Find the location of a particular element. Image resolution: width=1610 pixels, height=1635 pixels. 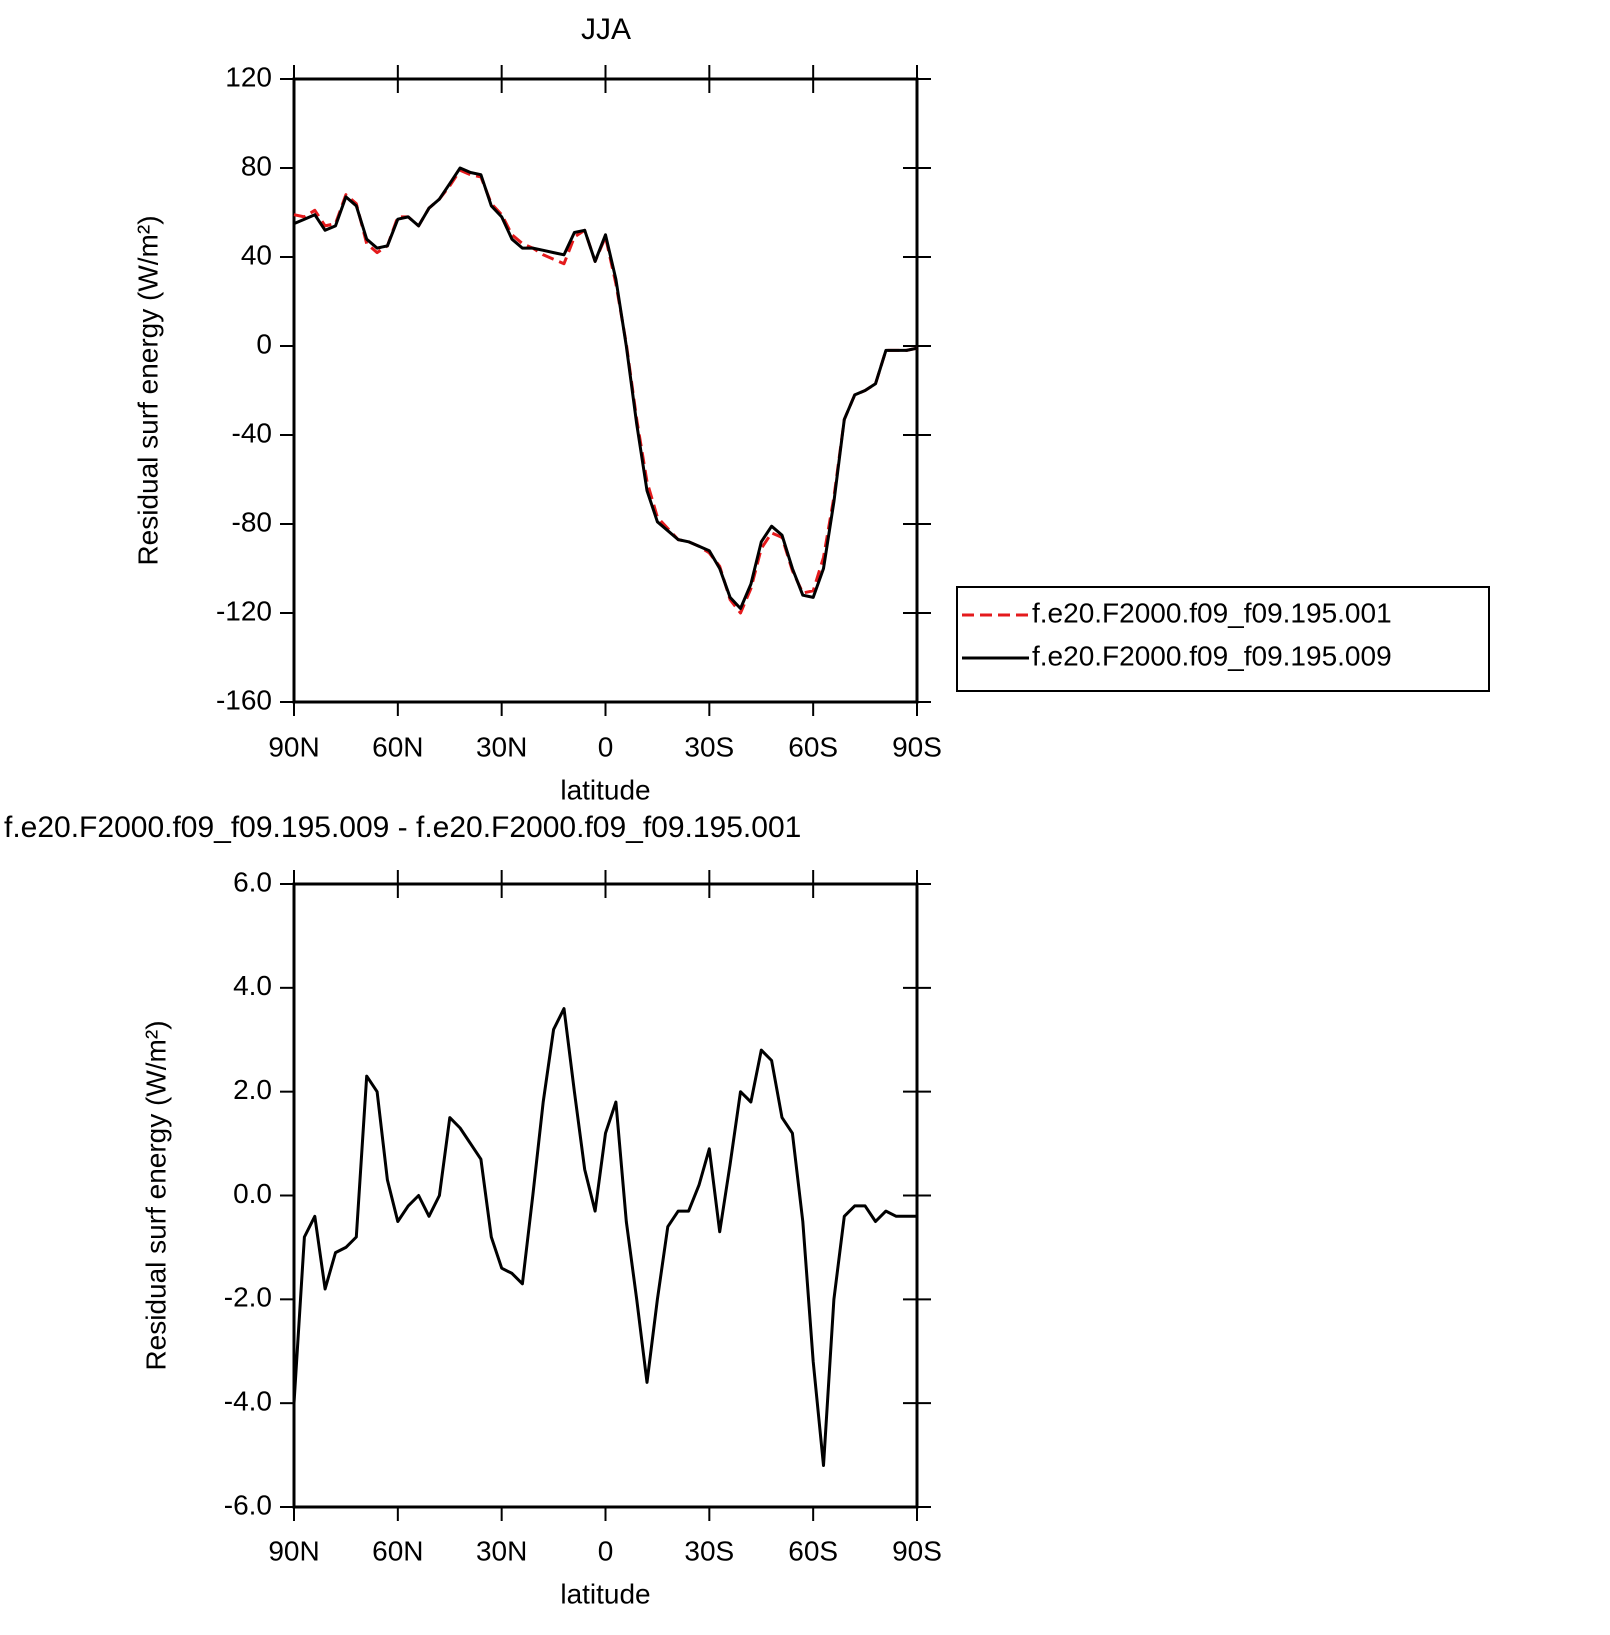

y-tick-label: 0 is located at coordinates (264, 343).